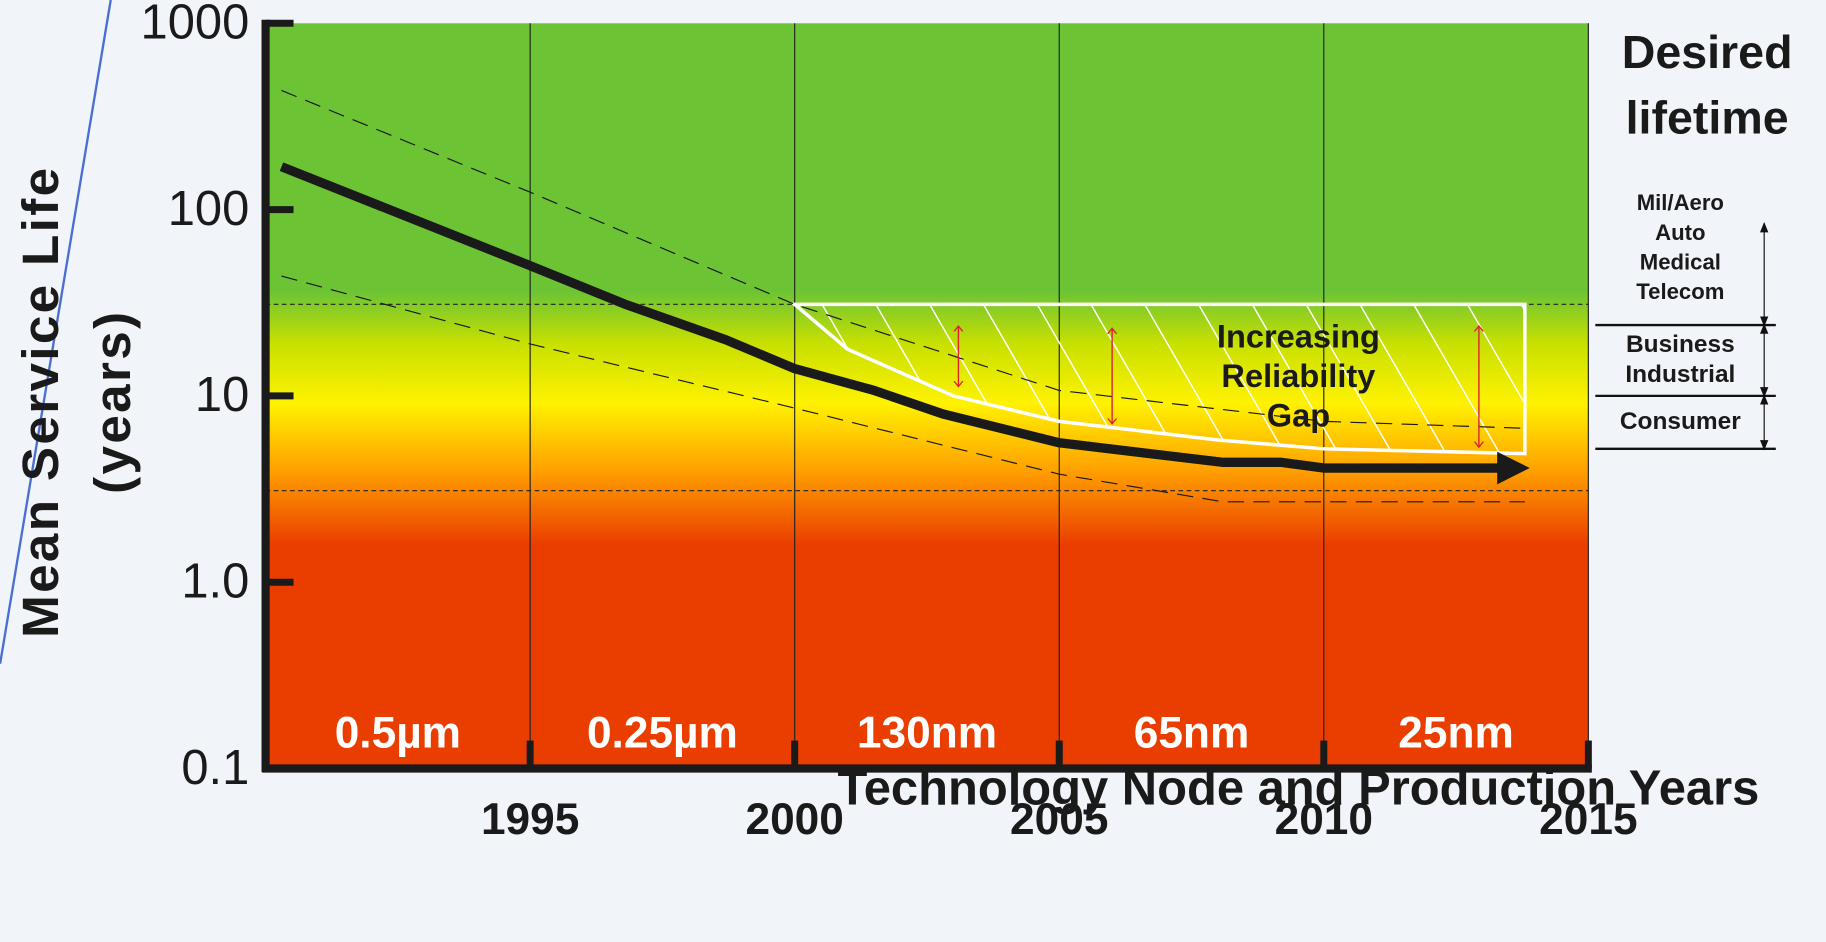 This screenshot has width=1826, height=942. Describe the element at coordinates (794, 819) in the screenshot. I see `x-tick-label: 2000` at that location.